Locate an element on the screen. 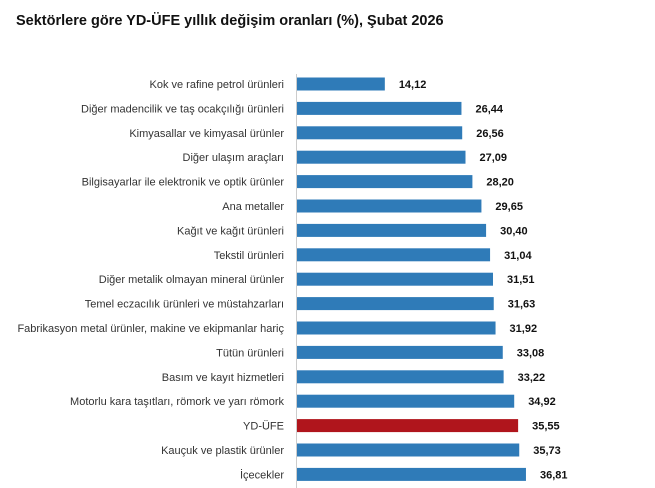 The height and width of the screenshot is (488, 655). category-label: Ana metaller is located at coordinates (253, 207).